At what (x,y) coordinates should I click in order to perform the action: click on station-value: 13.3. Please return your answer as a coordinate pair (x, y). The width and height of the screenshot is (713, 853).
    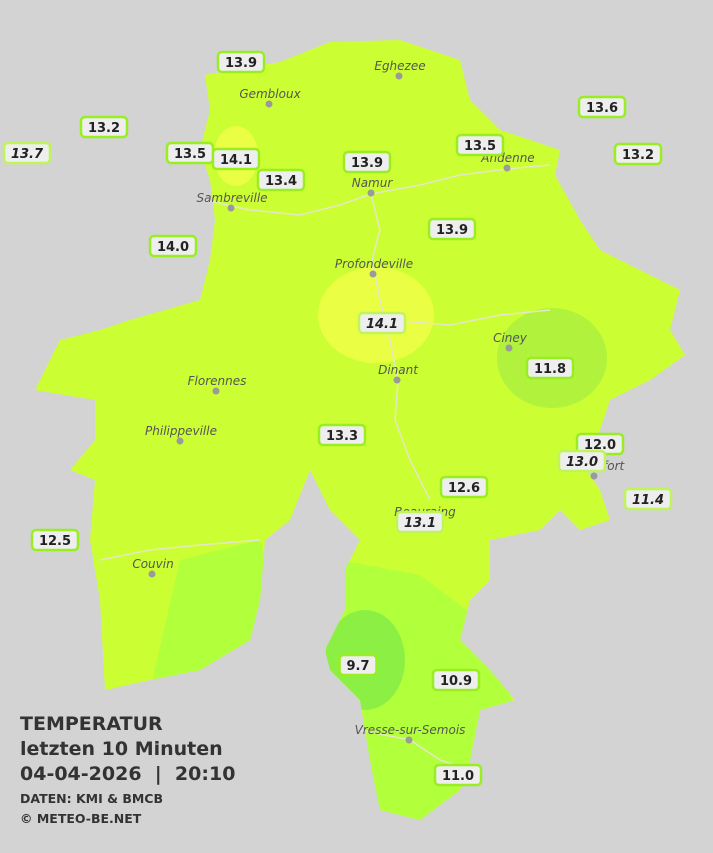
    Looking at the image, I should click on (342, 436).